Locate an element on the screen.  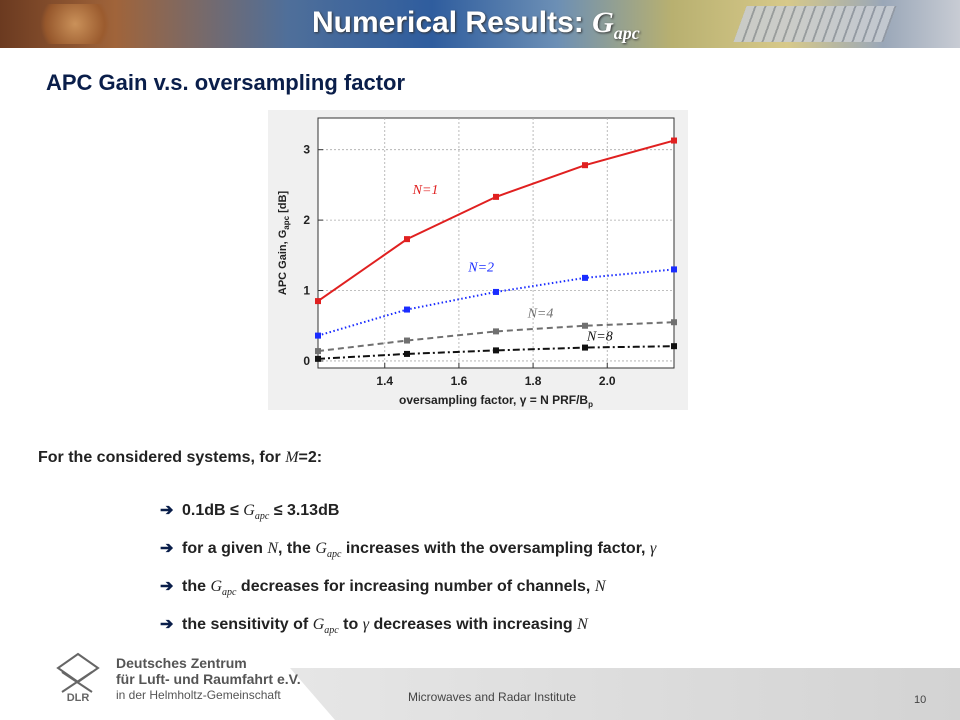
y-tick-label: 1 is located at coordinates (306, 291).